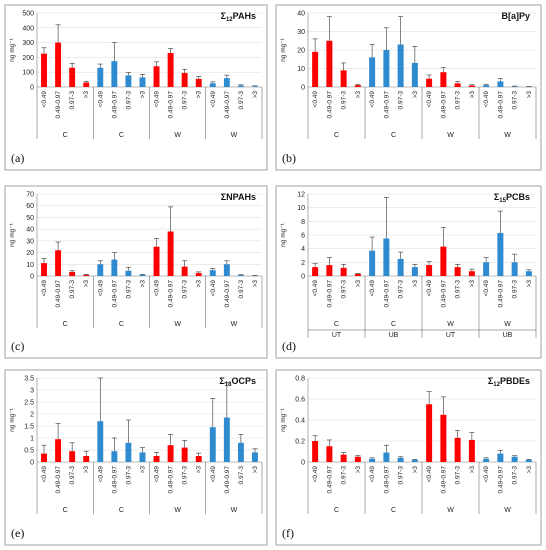 The image size is (546, 550). I want to click on y-tick-label: 1, so click(32, 439).